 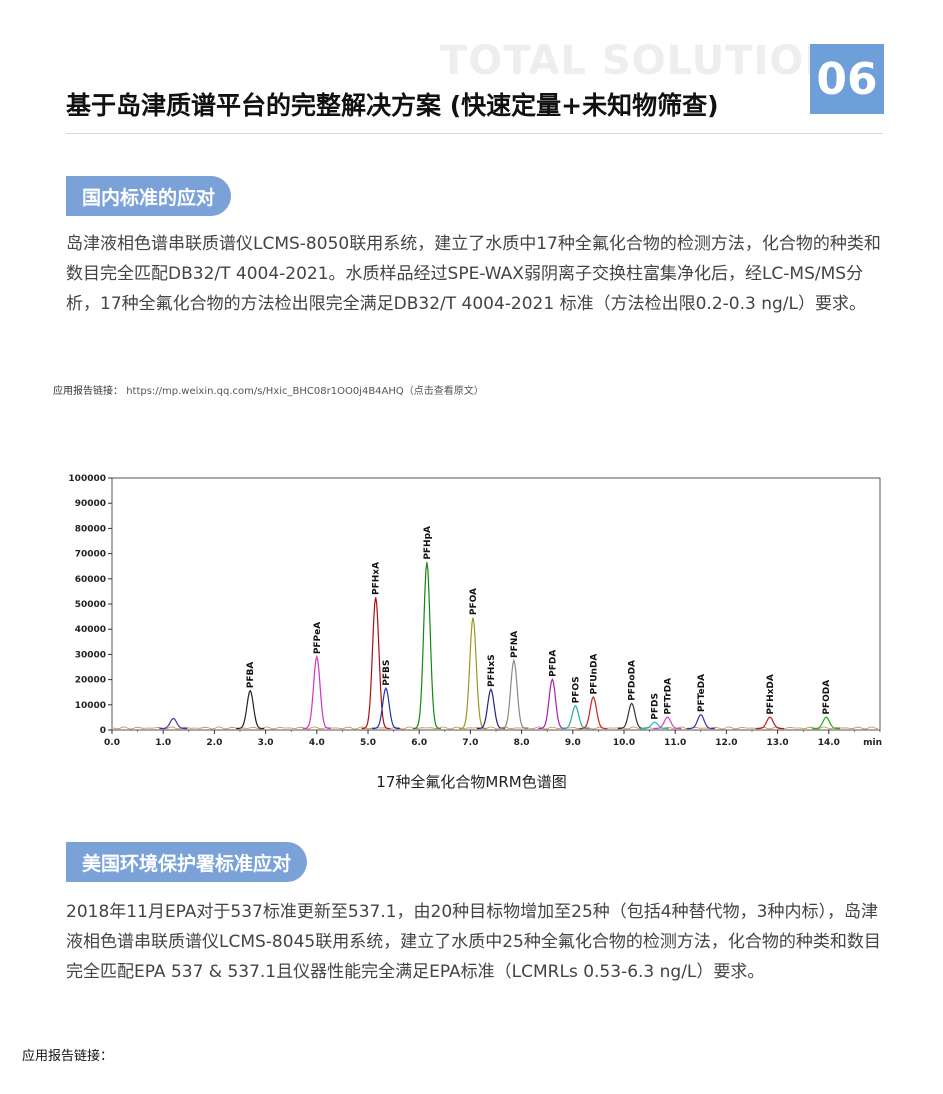 I want to click on y-tick-label: 60000, so click(x=90, y=580).